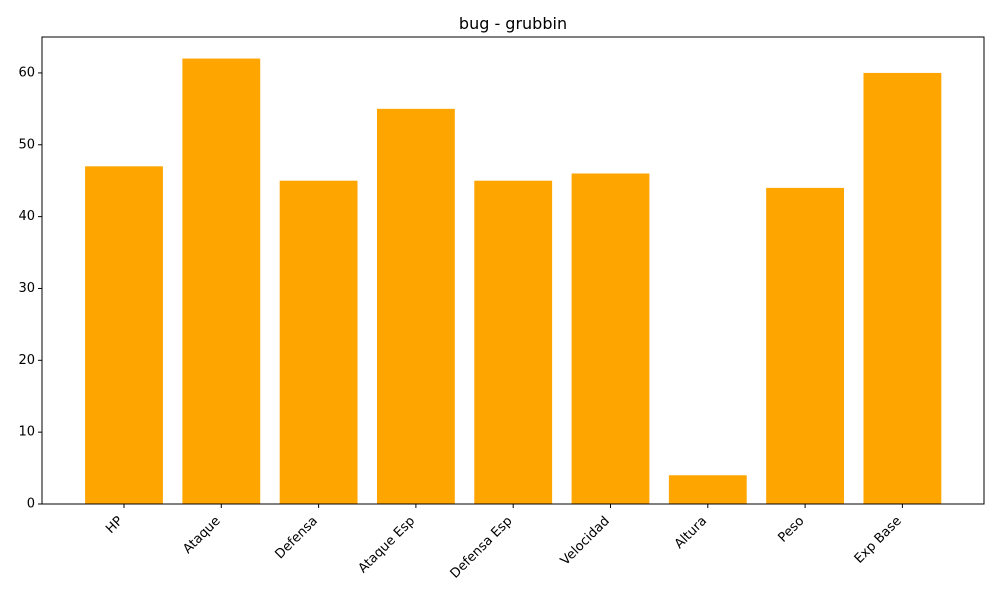 The height and width of the screenshot is (600, 1000). I want to click on bar-hp, so click(124, 335).